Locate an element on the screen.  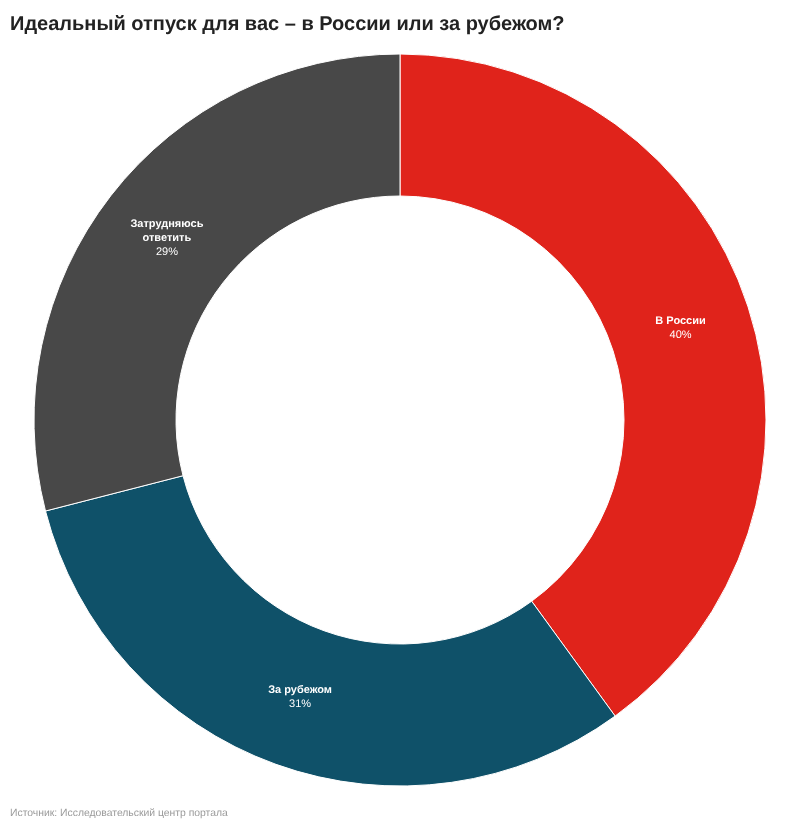
chart-title: Идеальный отпуск для вас – в России или за рубежом? is located at coordinates (287, 25).